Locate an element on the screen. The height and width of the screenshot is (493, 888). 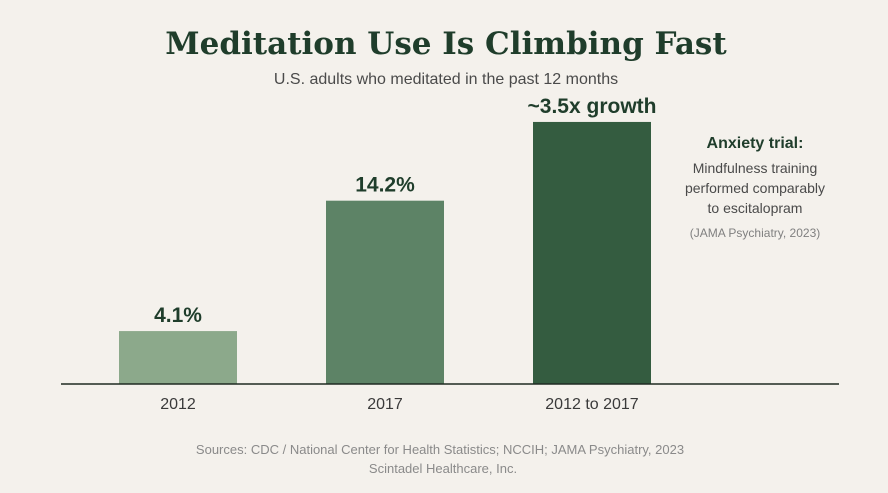
annotation-title: Anxiety trial: is located at coordinates (755, 143).